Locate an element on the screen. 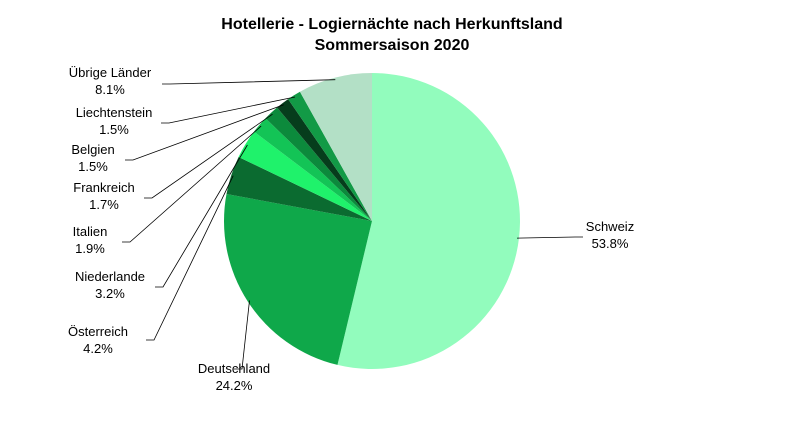 The width and height of the screenshot is (800, 445). slice-label: Österreich is located at coordinates (98, 331).